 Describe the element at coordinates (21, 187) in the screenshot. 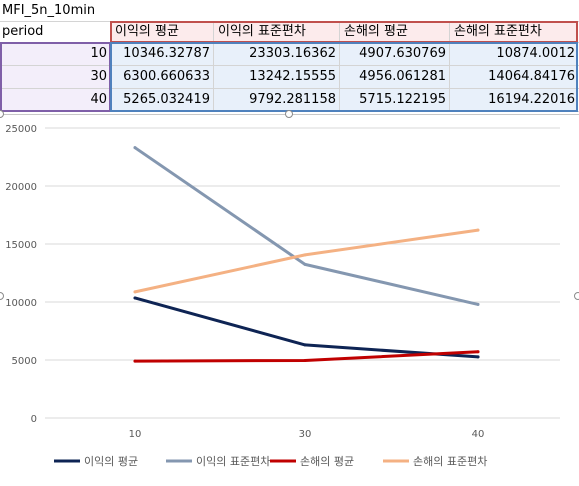

I see `y-tick-label: 20000` at that location.